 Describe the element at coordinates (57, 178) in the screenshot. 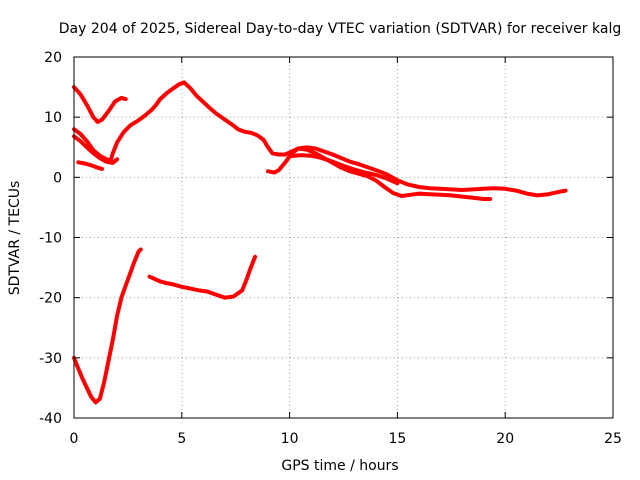

I see `y-tick-label: 0` at that location.